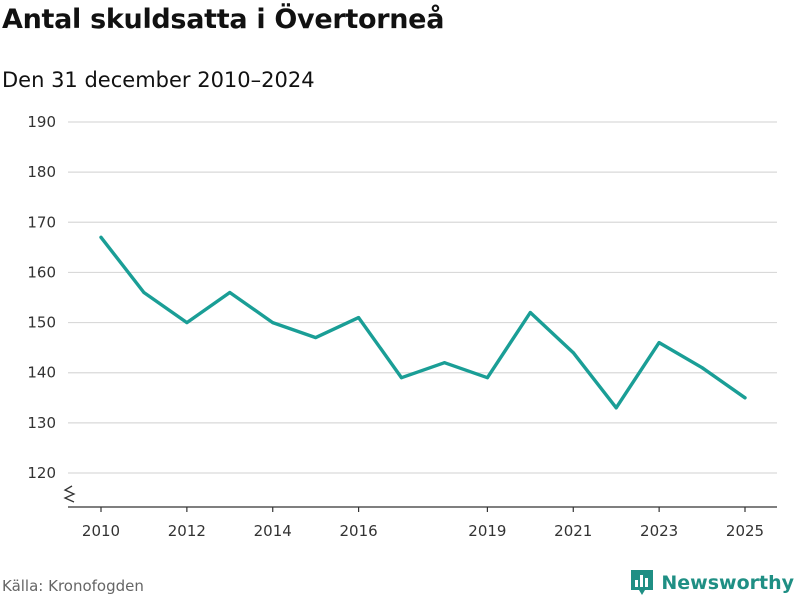 This screenshot has height=600, width=800. I want to click on data-point-2016, so click(359, 318).